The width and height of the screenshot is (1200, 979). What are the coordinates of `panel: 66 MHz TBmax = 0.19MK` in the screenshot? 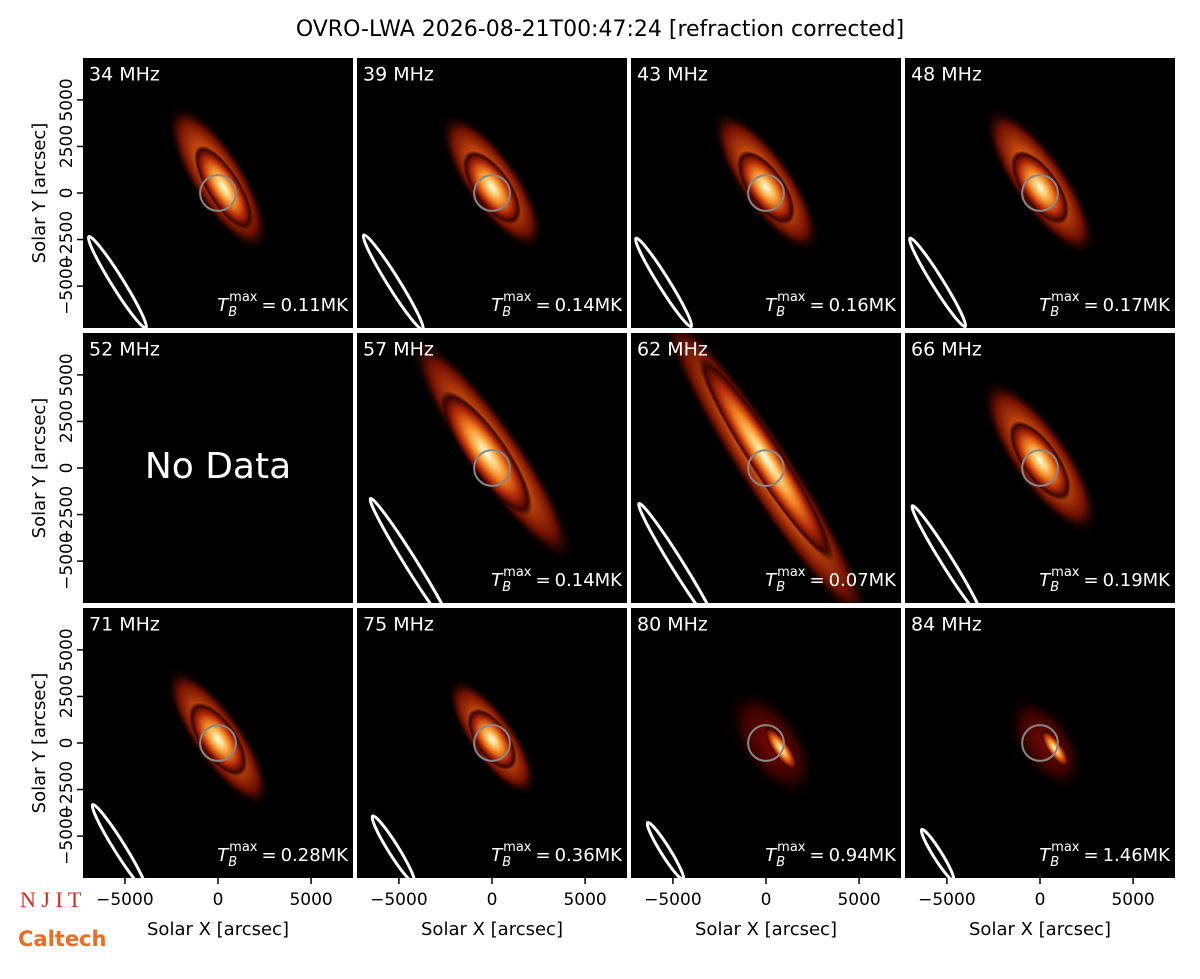 It's located at (1040, 468).